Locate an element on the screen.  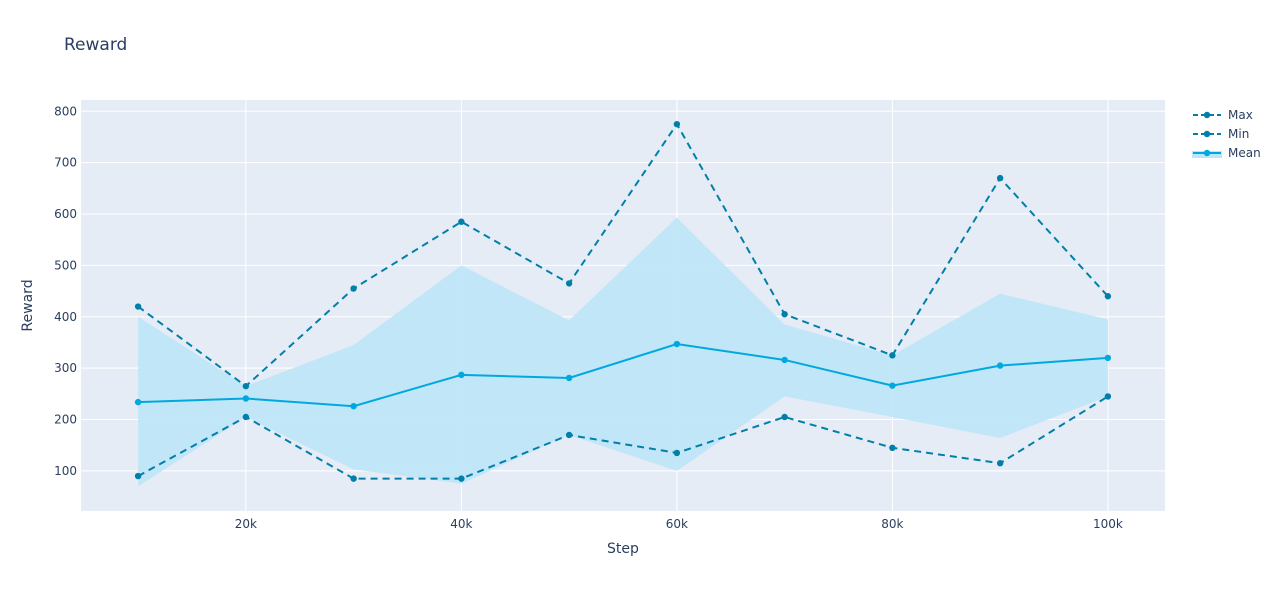
mean-line is located at coordinates (623, 375).